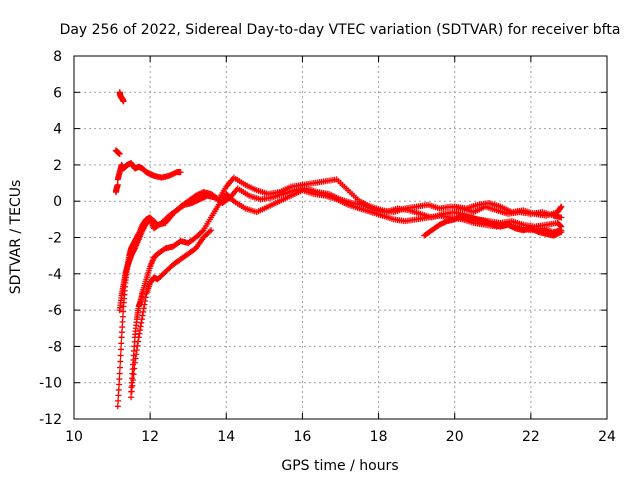 The width and height of the screenshot is (640, 480). What do you see at coordinates (455, 437) in the screenshot?
I see `x-tick-label: 20` at bounding box center [455, 437].